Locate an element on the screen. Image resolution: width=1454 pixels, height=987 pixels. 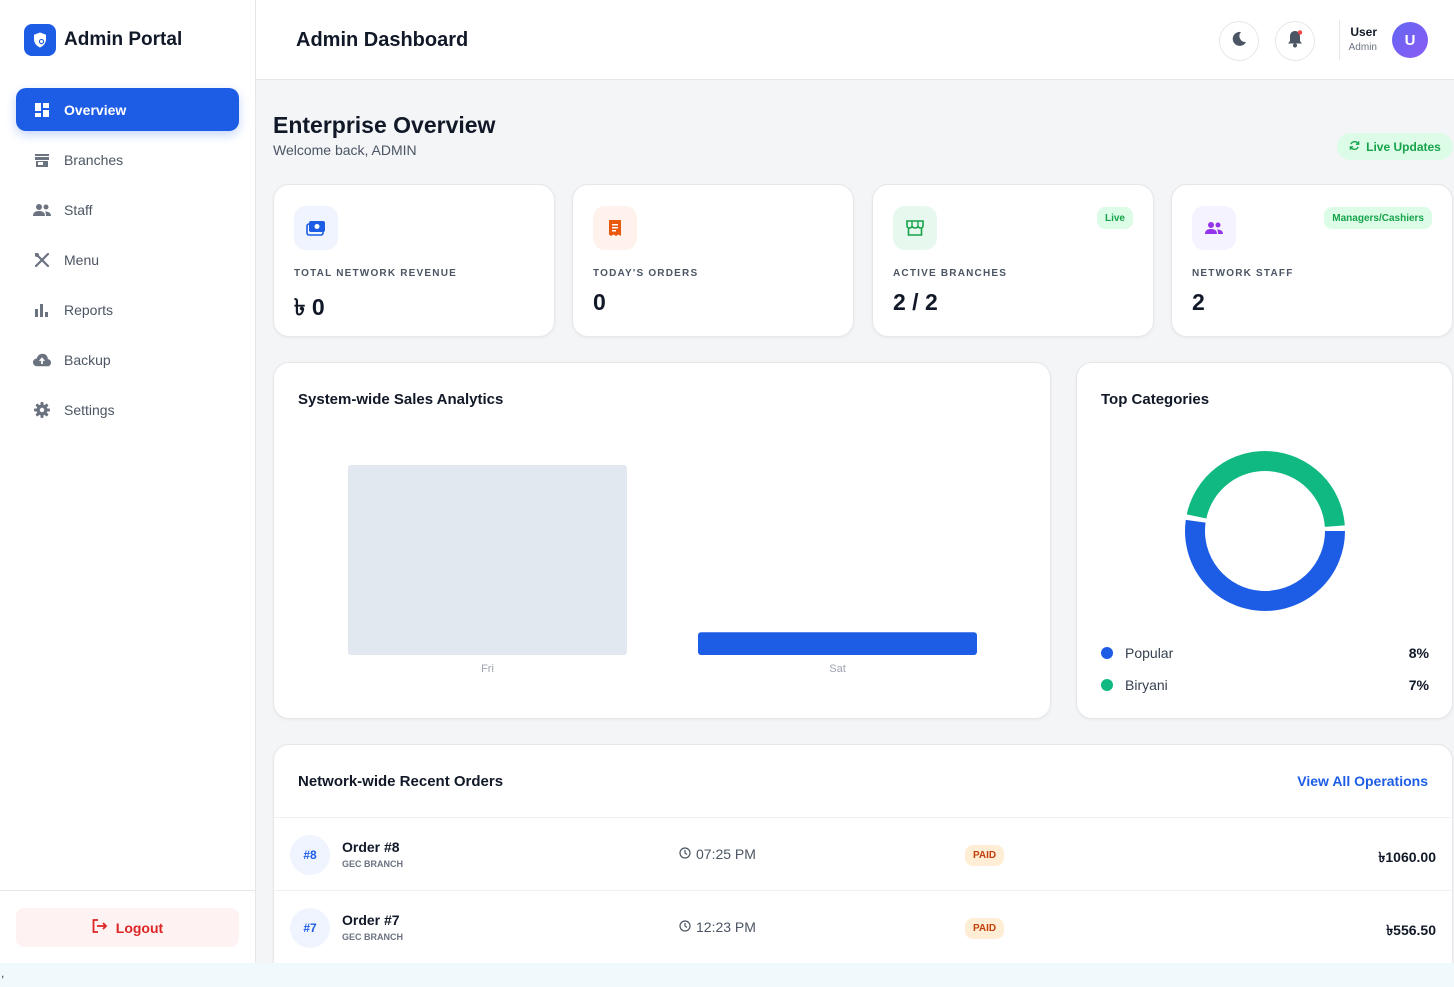
stat-card-orders: TODAY'S ORDERS 0 is located at coordinates (713, 260).